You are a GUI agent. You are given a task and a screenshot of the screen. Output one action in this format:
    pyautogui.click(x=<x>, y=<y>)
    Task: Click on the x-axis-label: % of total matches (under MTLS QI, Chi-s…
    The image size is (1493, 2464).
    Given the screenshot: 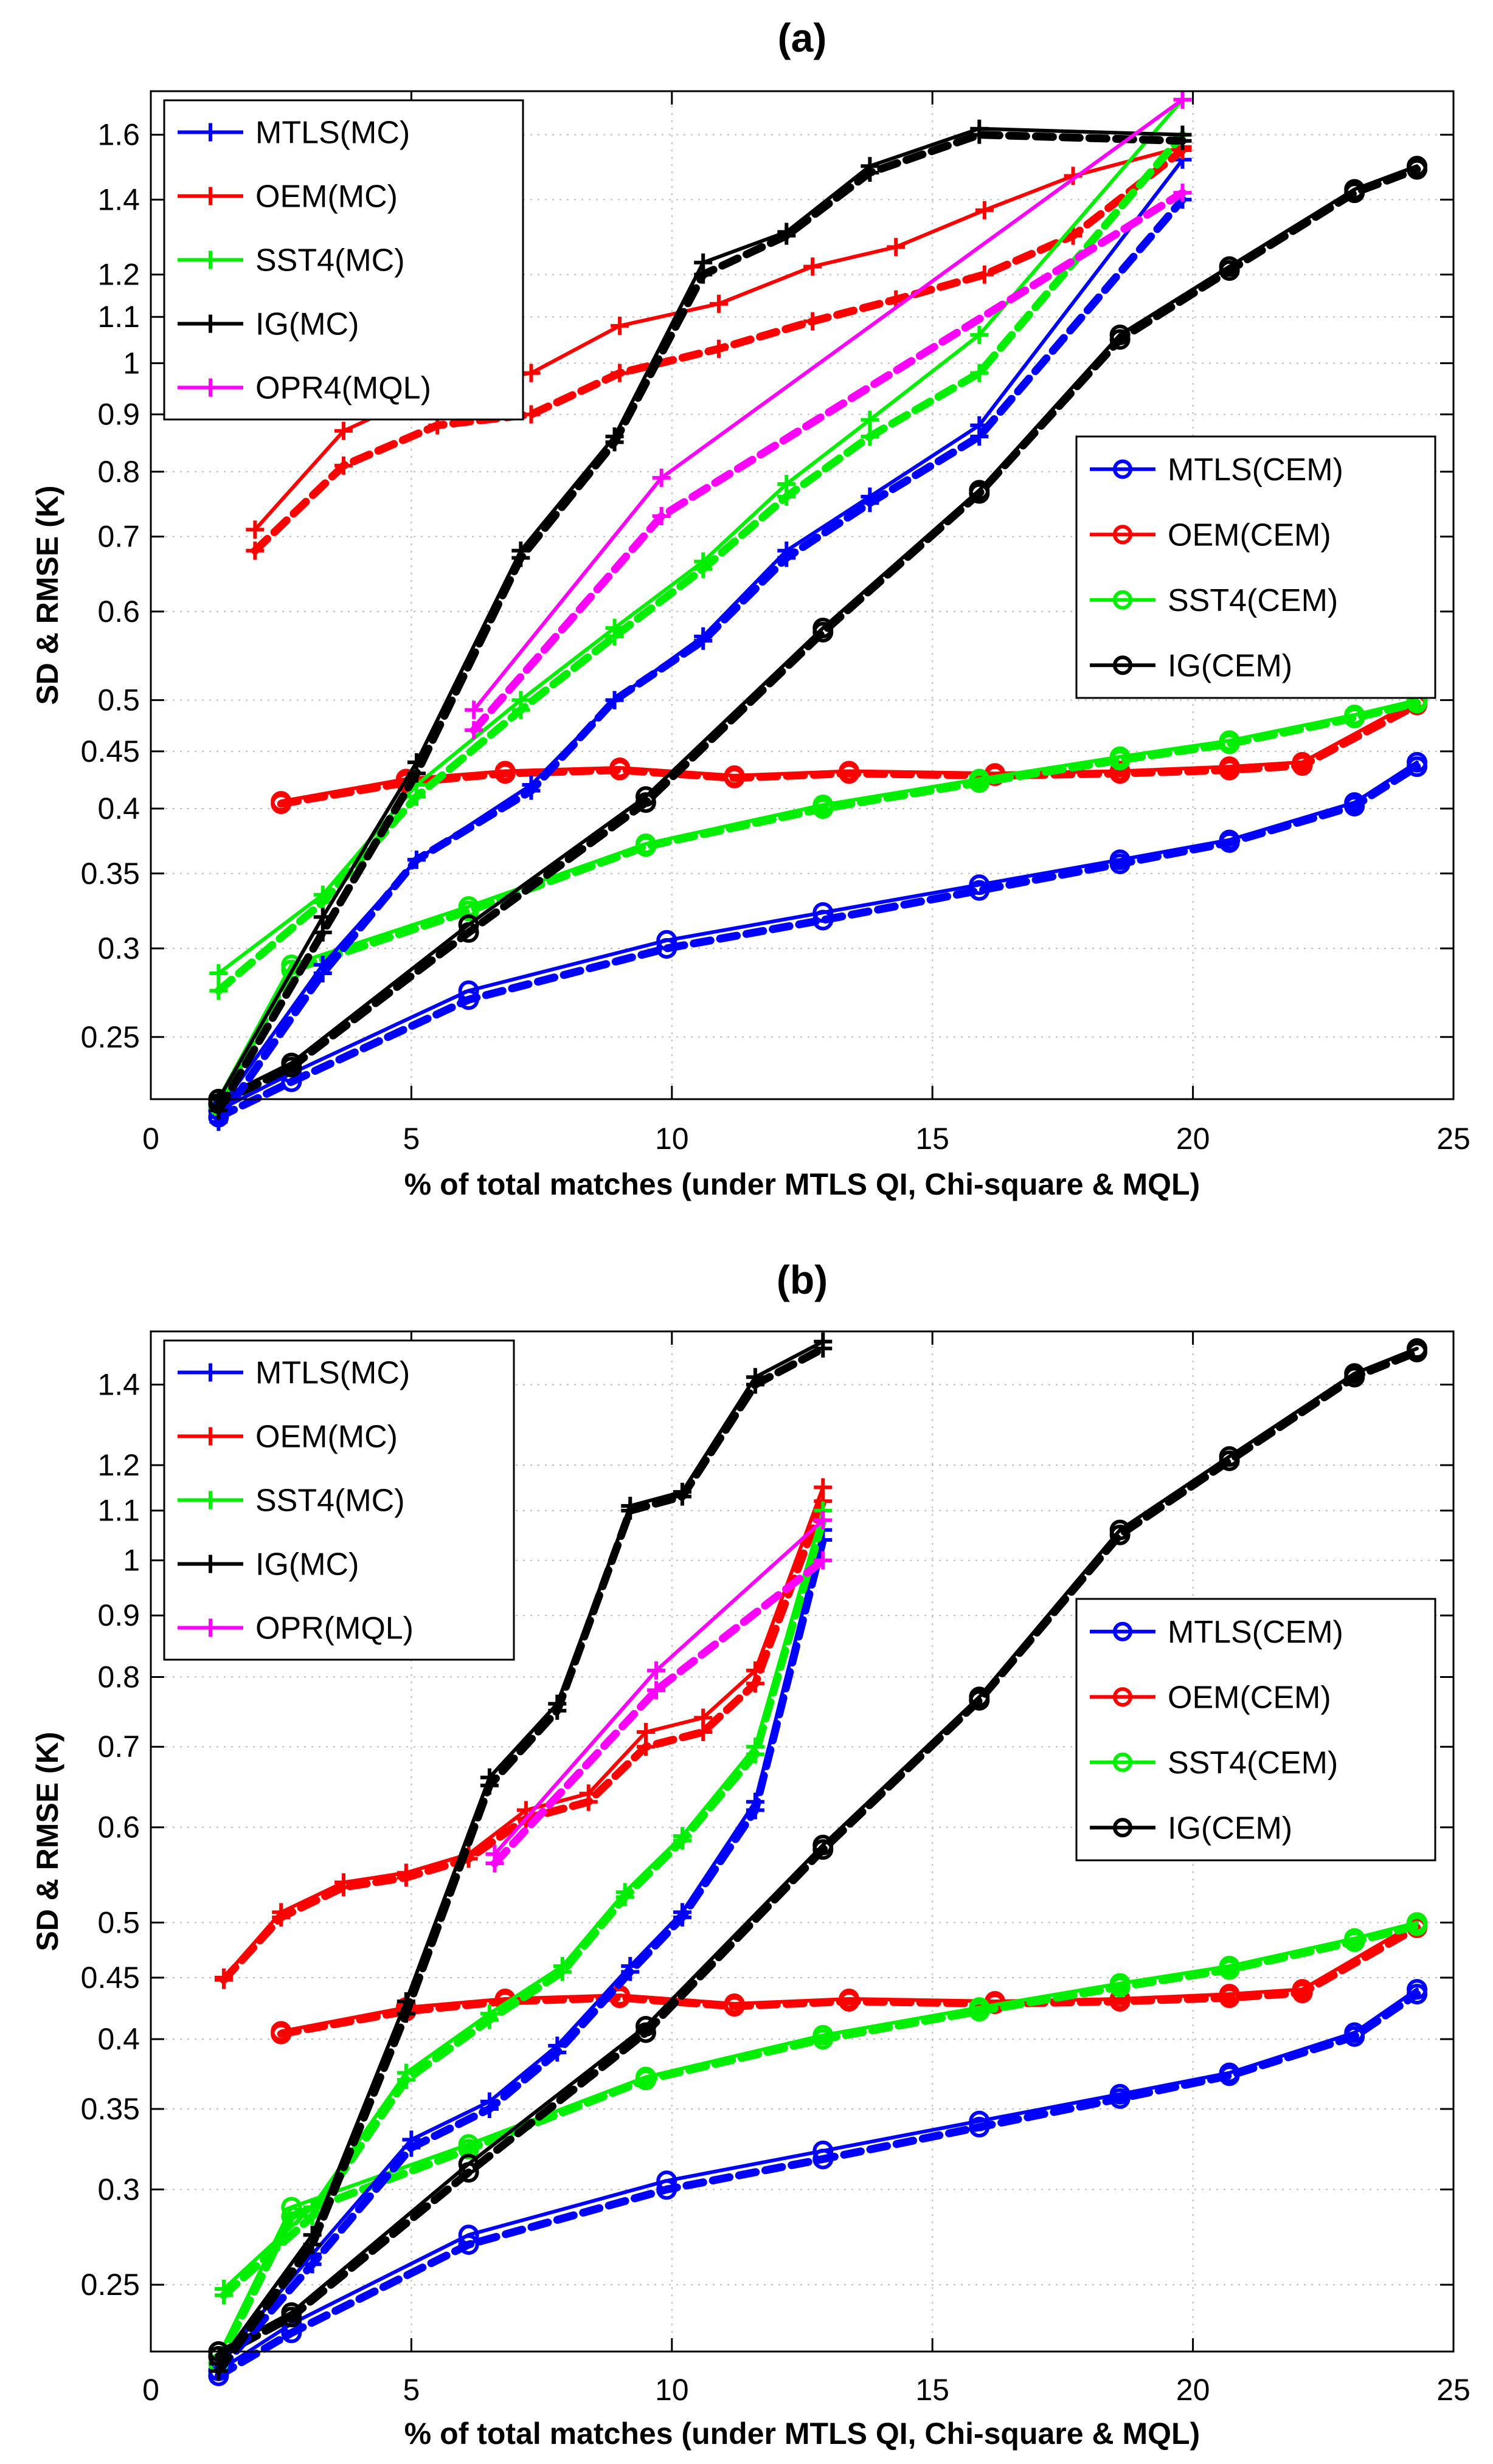 What is the action you would take?
    pyautogui.click(x=802, y=1184)
    